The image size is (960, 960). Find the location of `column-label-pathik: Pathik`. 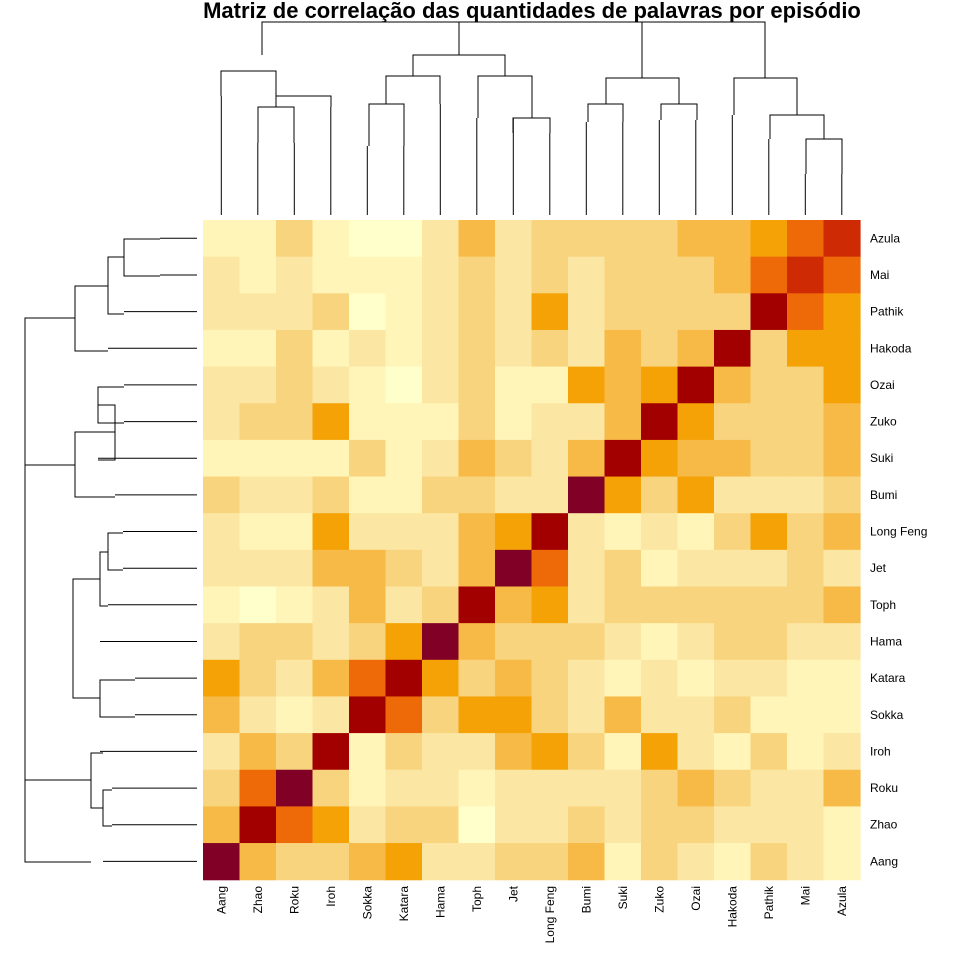

column-label-pathik: Pathik is located at coordinates (769, 902).